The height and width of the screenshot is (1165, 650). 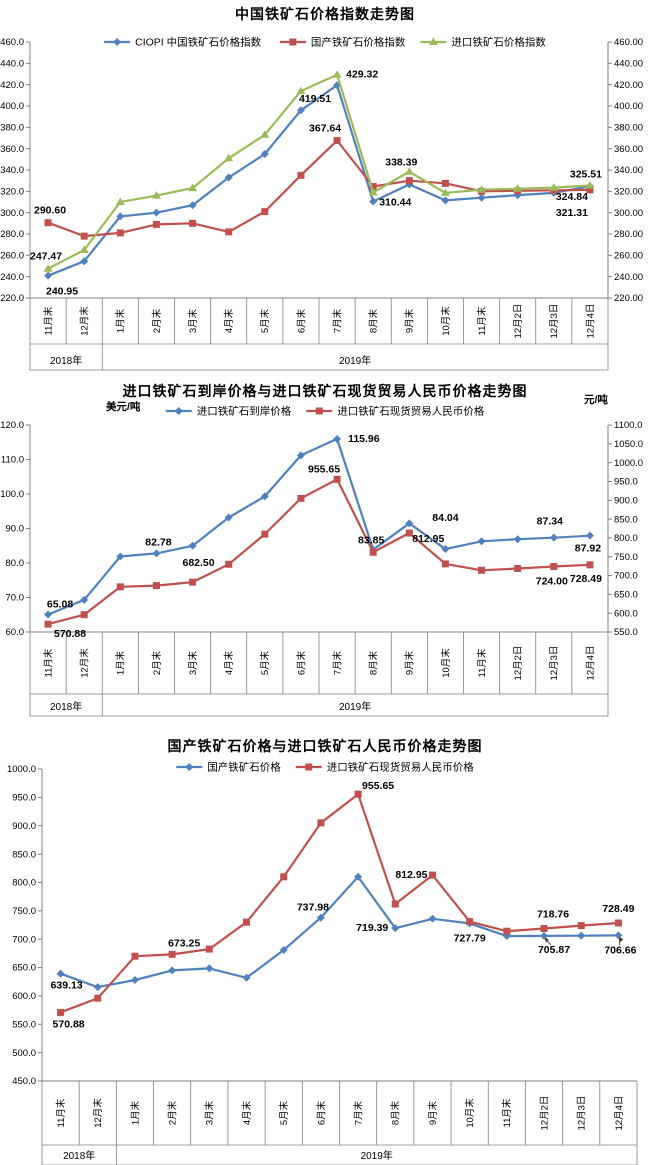 I want to click on y-tick-label: 550.0, so click(x=626, y=632).